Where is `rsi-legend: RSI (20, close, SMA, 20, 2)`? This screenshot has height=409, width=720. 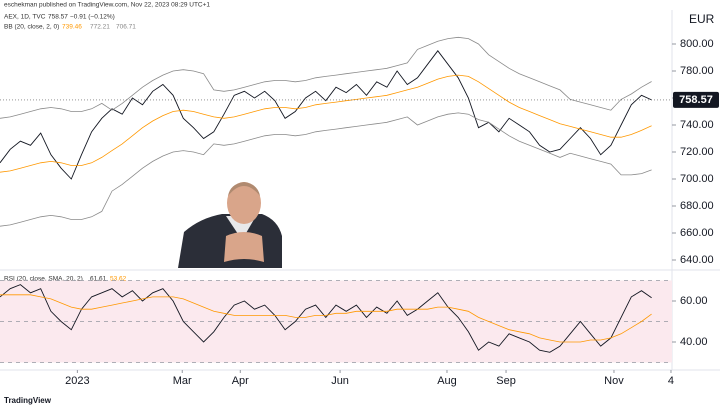
rsi-legend: RSI (20, close, SMA, 20, 2) is located at coordinates (43, 279).